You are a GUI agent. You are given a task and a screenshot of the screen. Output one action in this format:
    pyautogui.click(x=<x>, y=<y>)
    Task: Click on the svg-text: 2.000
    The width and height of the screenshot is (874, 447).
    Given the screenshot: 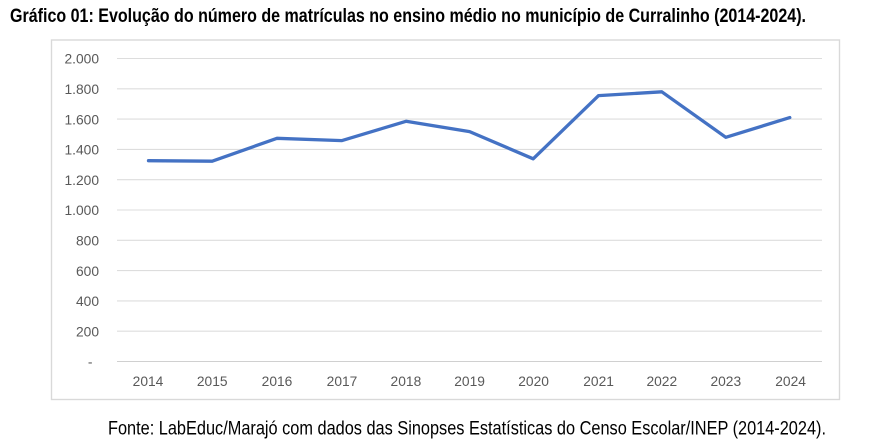 What is the action you would take?
    pyautogui.click(x=81, y=59)
    